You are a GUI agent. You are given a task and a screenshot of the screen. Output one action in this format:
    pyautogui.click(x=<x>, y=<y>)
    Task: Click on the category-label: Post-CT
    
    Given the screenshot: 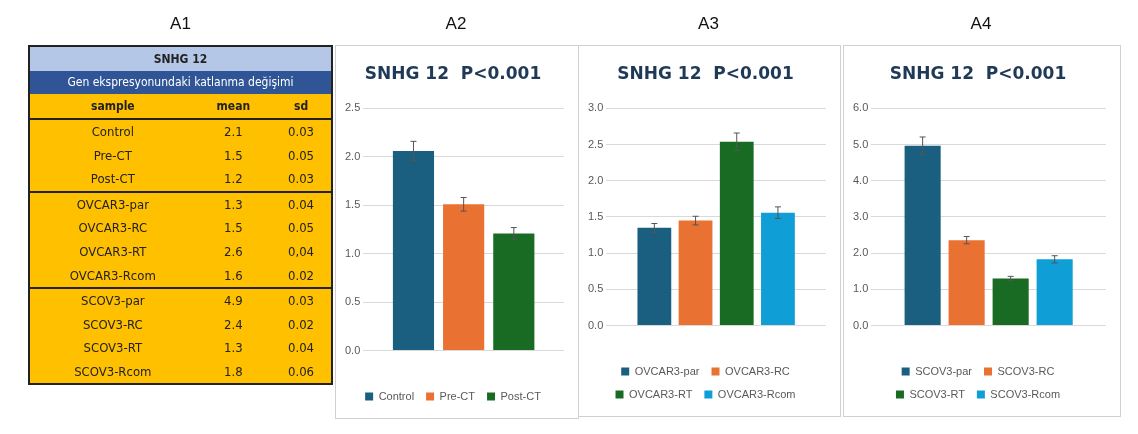 What is the action you would take?
    pyautogui.click(x=112, y=179)
    